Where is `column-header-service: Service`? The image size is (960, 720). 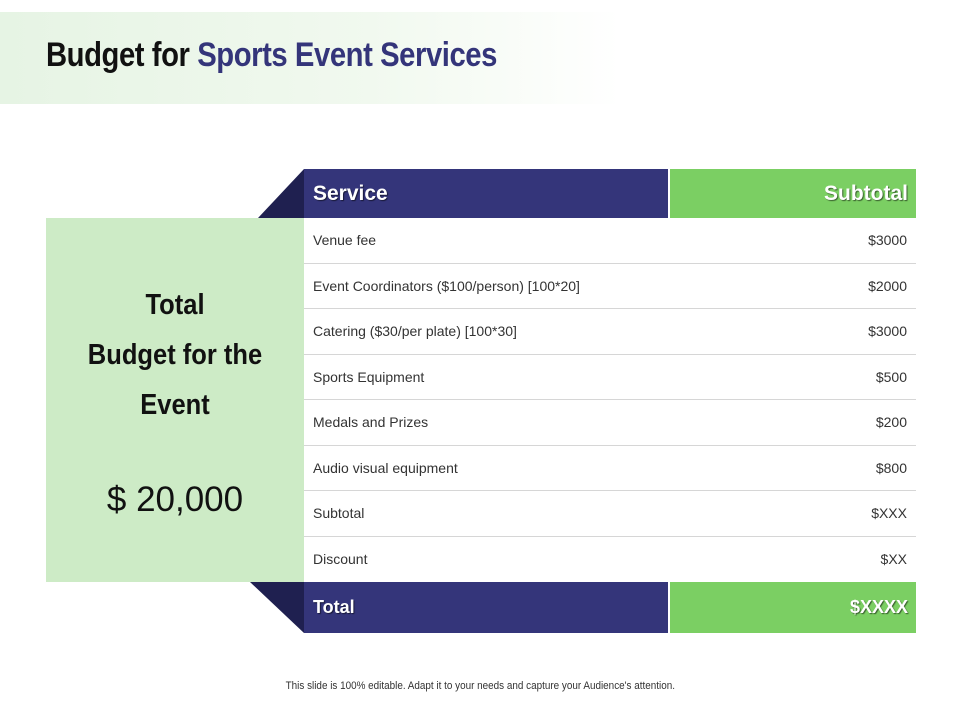 column-header-service: Service is located at coordinates (486, 193).